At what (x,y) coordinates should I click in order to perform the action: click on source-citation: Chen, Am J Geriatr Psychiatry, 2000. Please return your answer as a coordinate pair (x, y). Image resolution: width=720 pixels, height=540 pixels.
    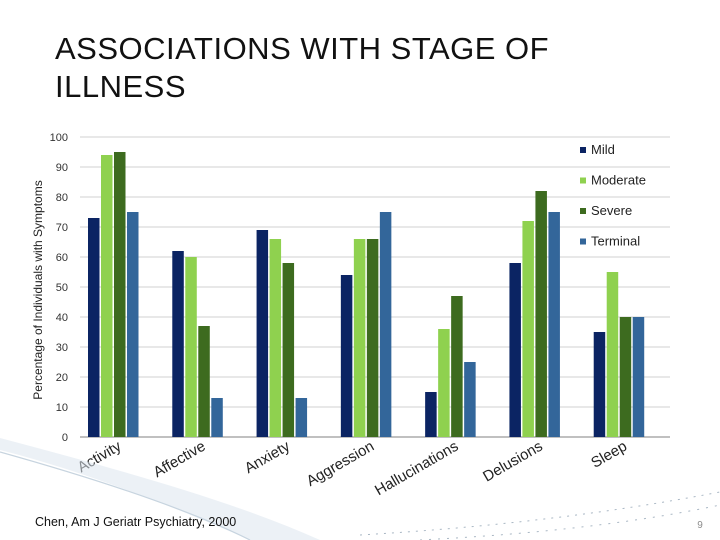
    Looking at the image, I should click on (136, 522).